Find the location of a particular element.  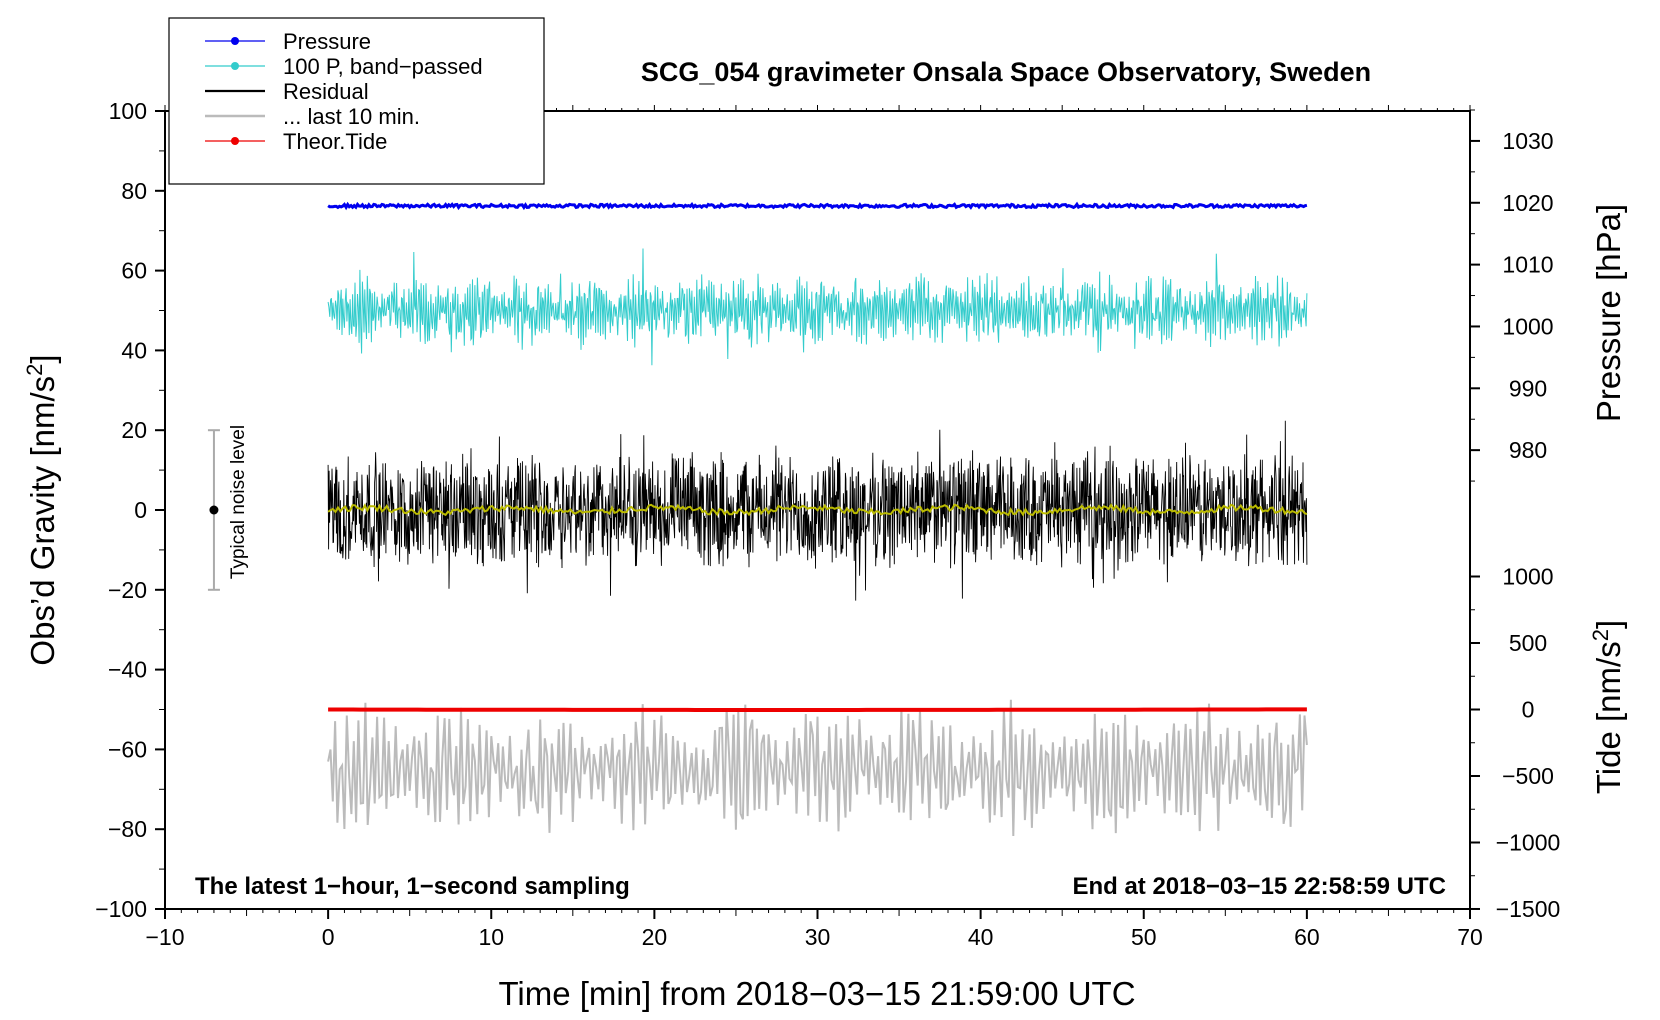

series-line-residual-smoothed is located at coordinates (817, 510).